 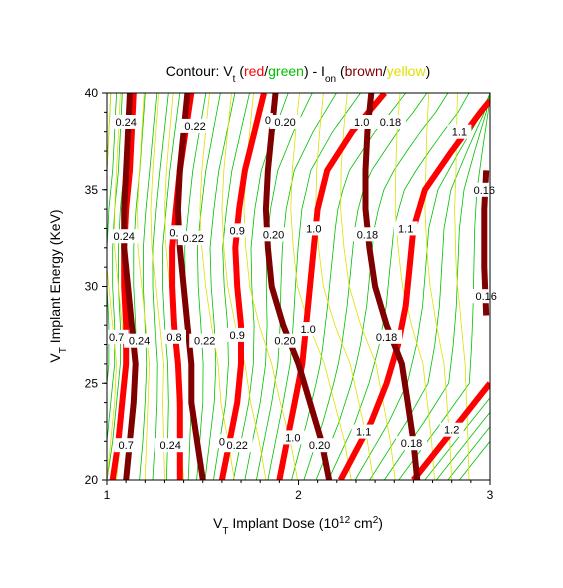 What do you see at coordinates (107, 495) in the screenshot?
I see `x-tick-label: 1` at bounding box center [107, 495].